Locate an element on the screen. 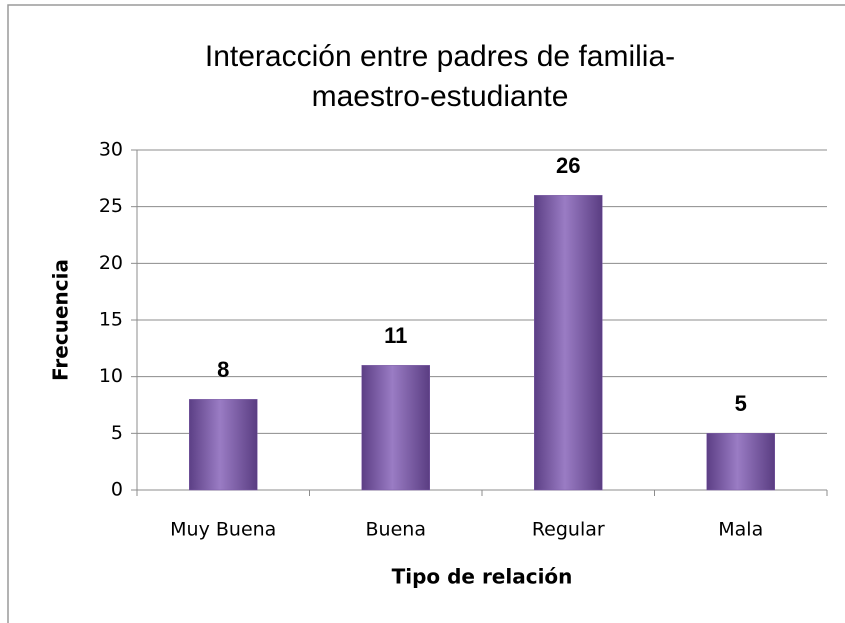 This screenshot has width=845, height=623. x-tick-label: Muy Buena is located at coordinates (223, 530).